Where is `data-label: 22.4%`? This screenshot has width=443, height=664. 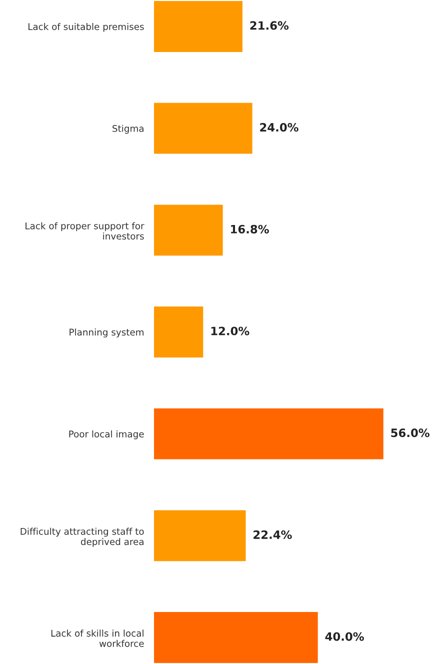 data-label: 22.4% is located at coordinates (273, 534).